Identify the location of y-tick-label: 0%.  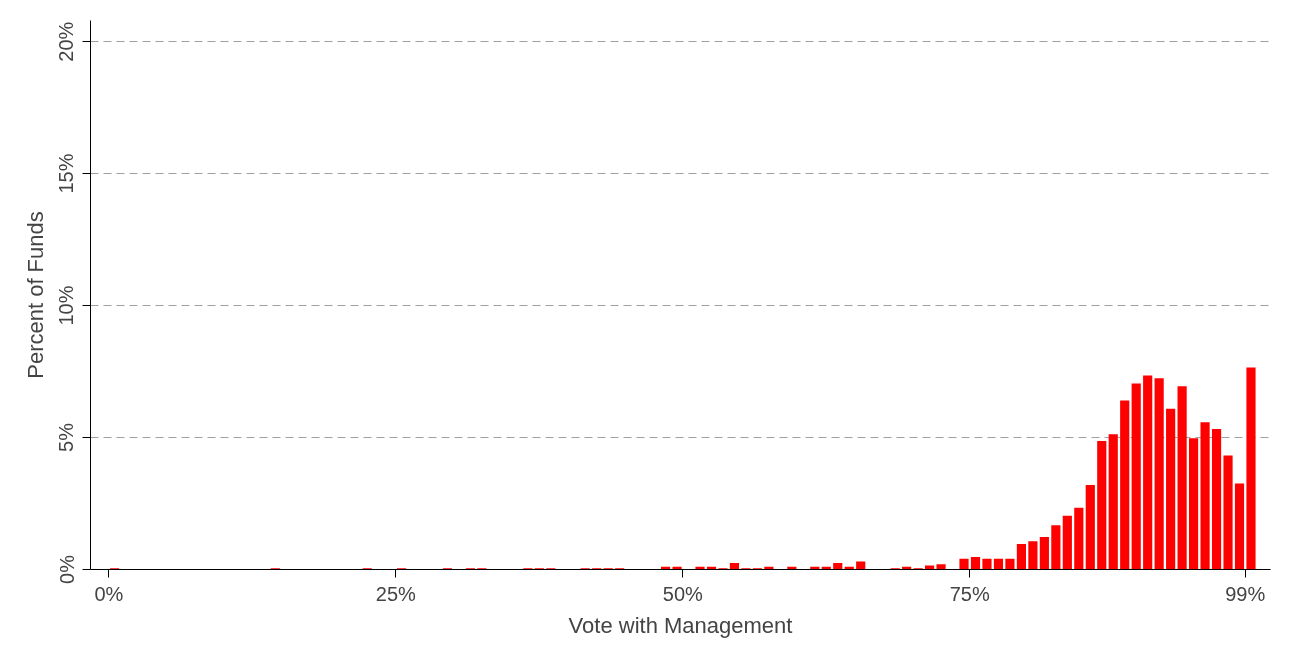
(66, 569).